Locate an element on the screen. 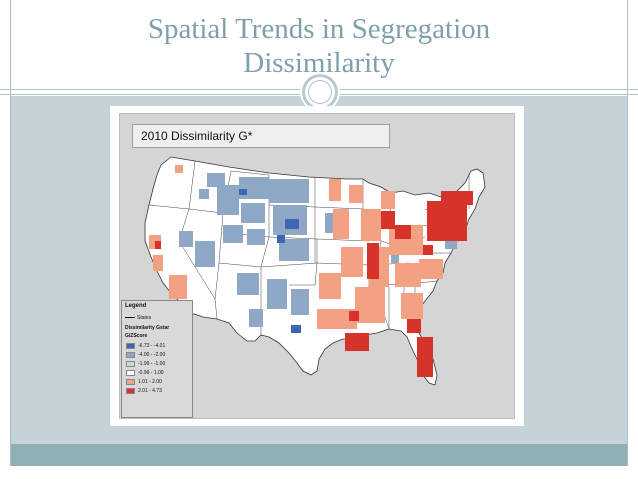 The height and width of the screenshot is (479, 638). map-title: 2010 Dissimilarity G* is located at coordinates (261, 136).